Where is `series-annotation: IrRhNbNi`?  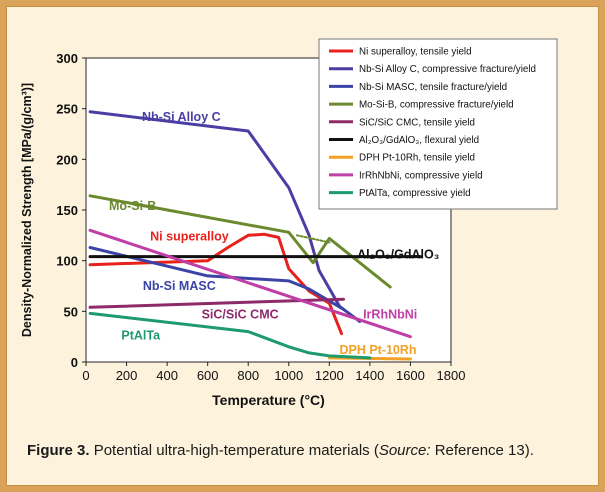
series-annotation: IrRhNbNi is located at coordinates (390, 314).